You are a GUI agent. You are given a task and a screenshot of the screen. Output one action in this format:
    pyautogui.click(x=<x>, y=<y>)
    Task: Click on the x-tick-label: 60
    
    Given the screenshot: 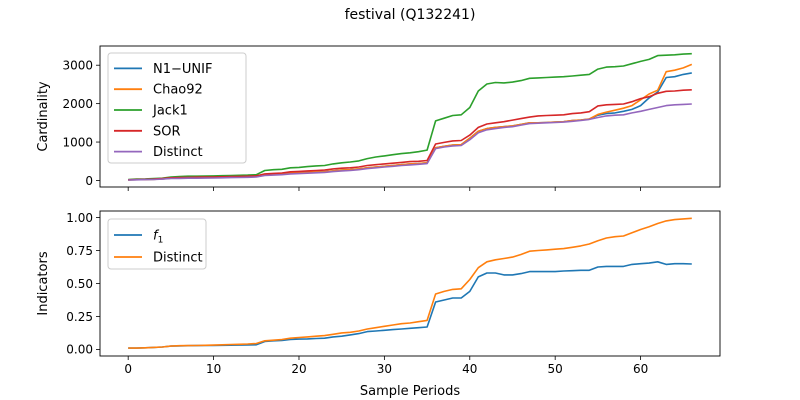 What is the action you would take?
    pyautogui.click(x=640, y=369)
    